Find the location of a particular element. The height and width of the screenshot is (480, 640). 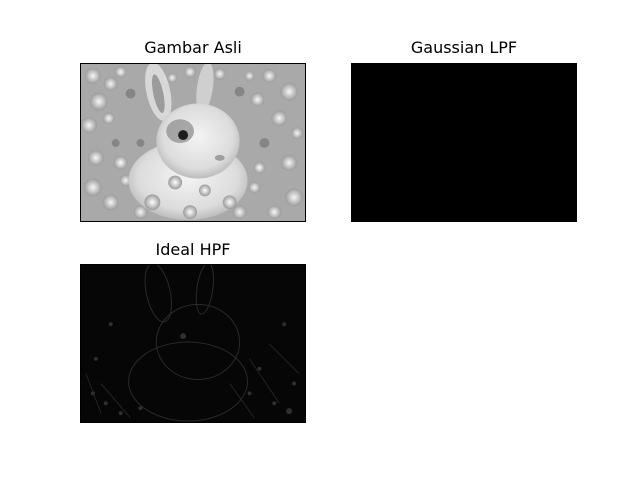

panel-title-ideal-hpf: Ideal HPF is located at coordinates (193, 249).